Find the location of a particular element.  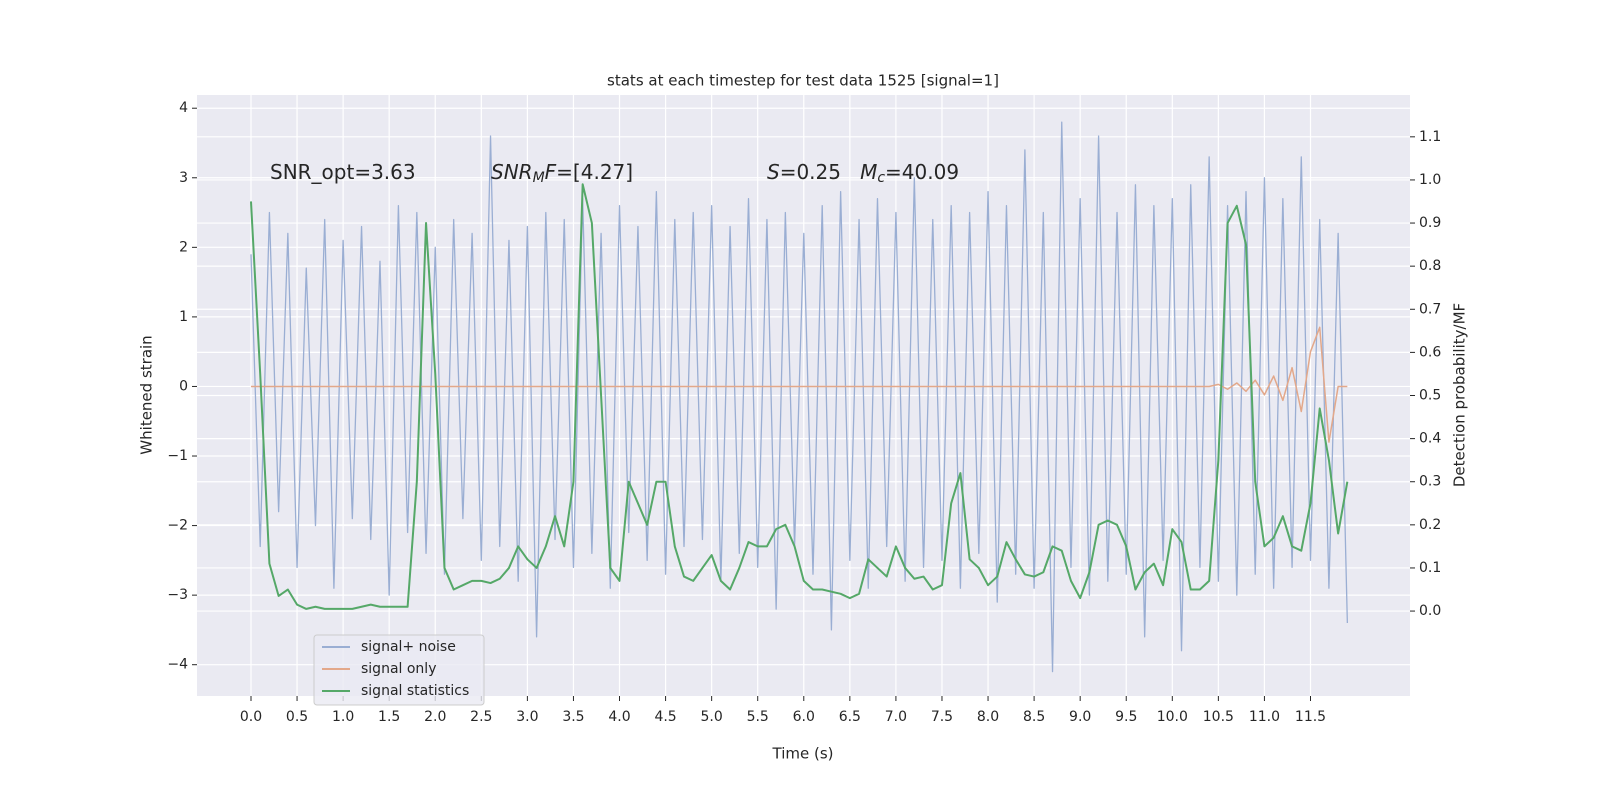

y-tick-label: 1 is located at coordinates (183, 317).